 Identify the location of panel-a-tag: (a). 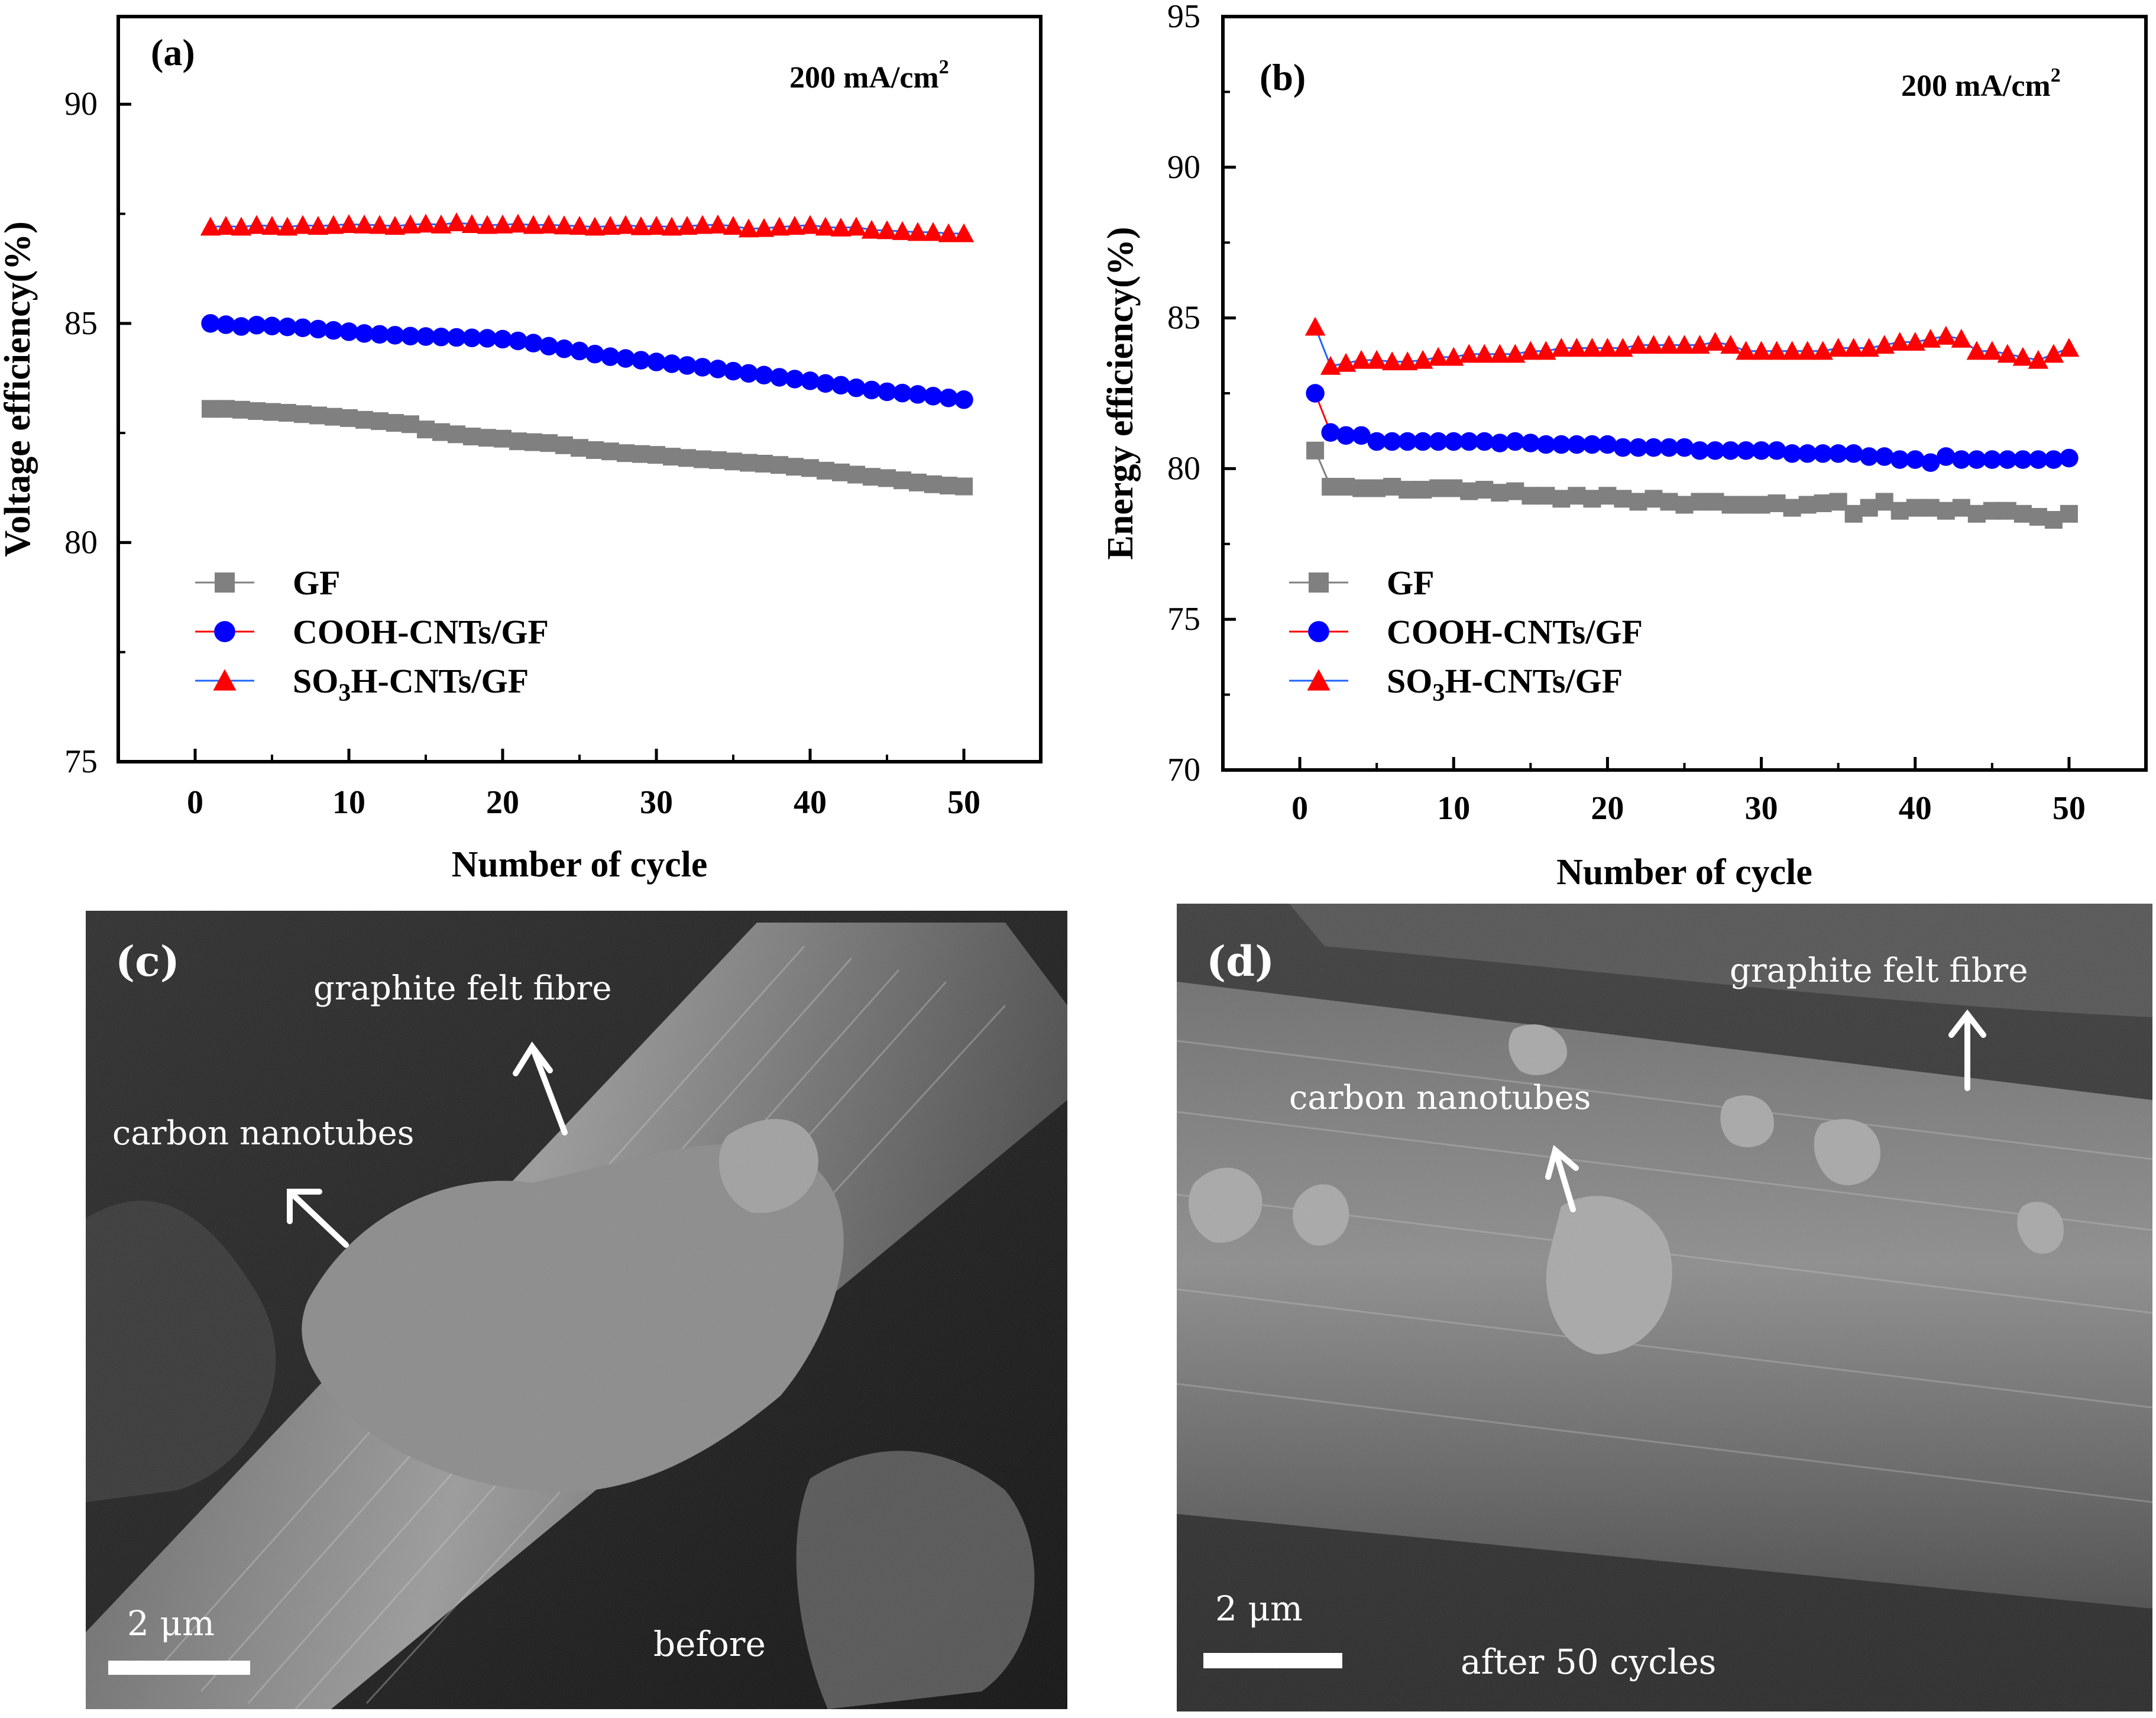
(173, 52).